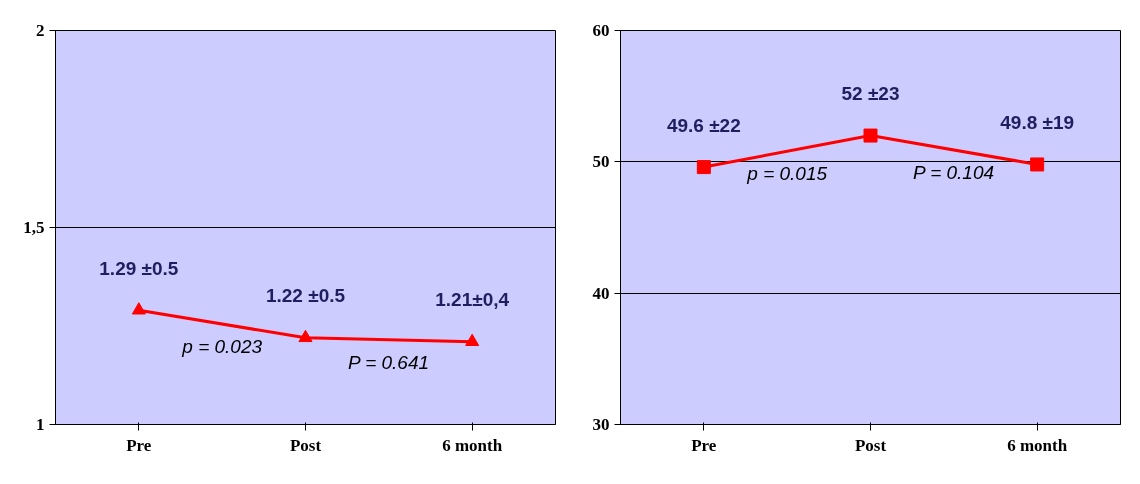  What do you see at coordinates (870, 94) in the screenshot?
I see `data-label: 52 ±23` at bounding box center [870, 94].